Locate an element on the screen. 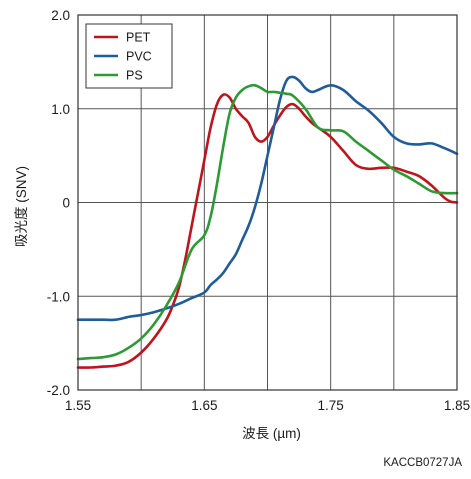 The image size is (471, 479). y-tick-label: -1.0 is located at coordinates (58, 296).